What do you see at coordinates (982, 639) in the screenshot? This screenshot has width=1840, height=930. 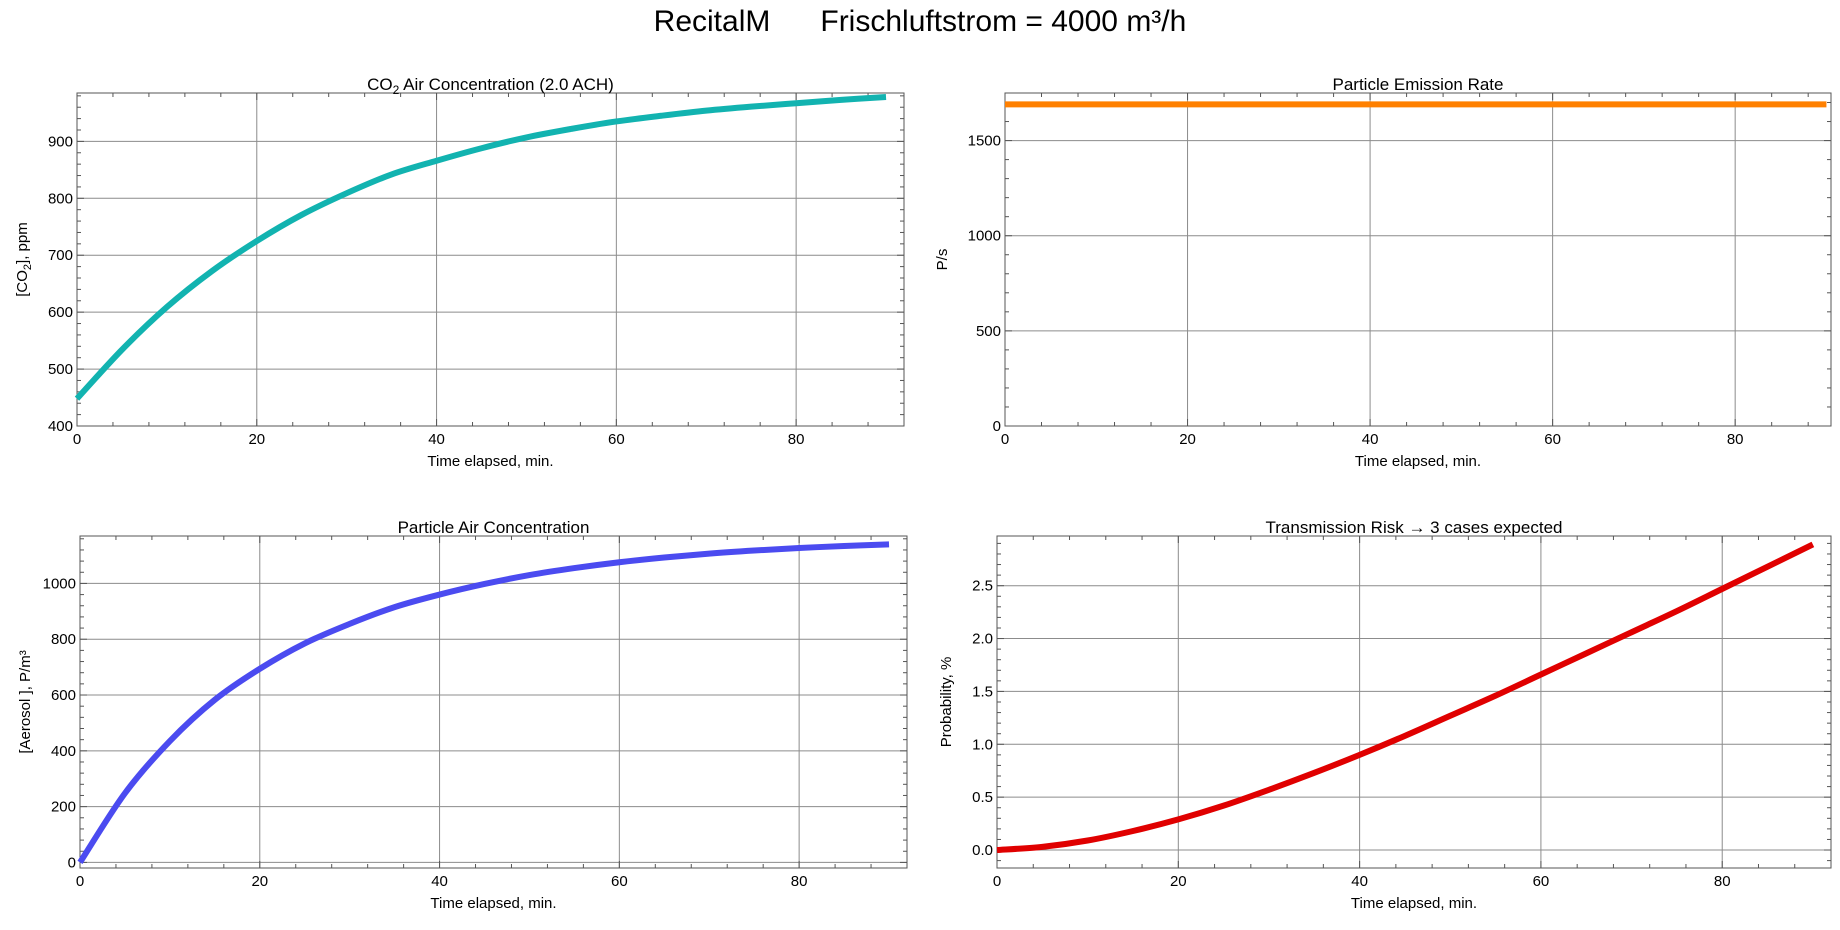 I see `y-tick-label: 2.0` at bounding box center [982, 639].